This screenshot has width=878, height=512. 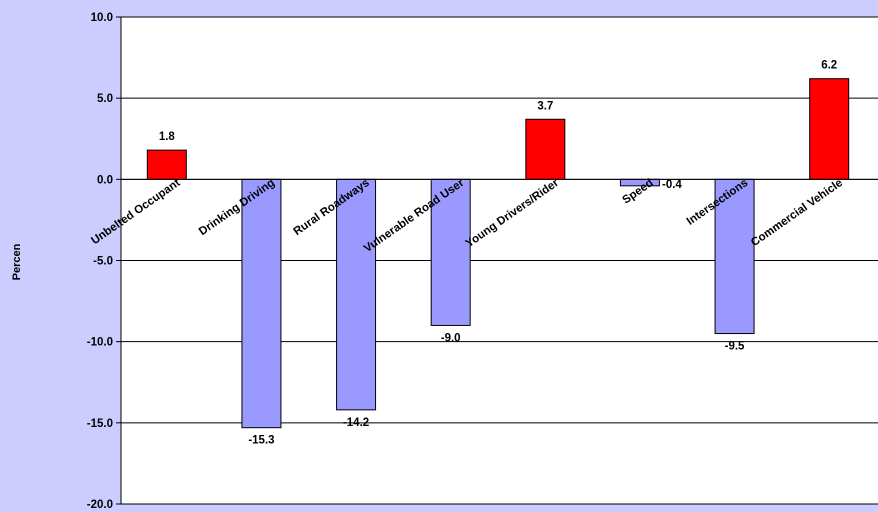 I want to click on y-tick-label: -15.0, so click(x=100, y=424).